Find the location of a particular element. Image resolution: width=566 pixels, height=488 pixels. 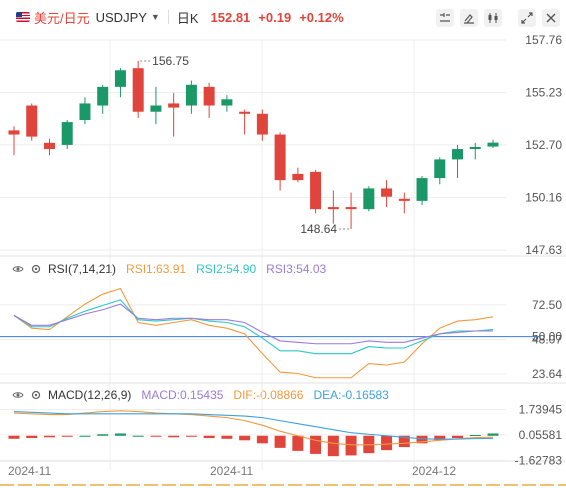

last-price: 152.81 is located at coordinates (230, 17).